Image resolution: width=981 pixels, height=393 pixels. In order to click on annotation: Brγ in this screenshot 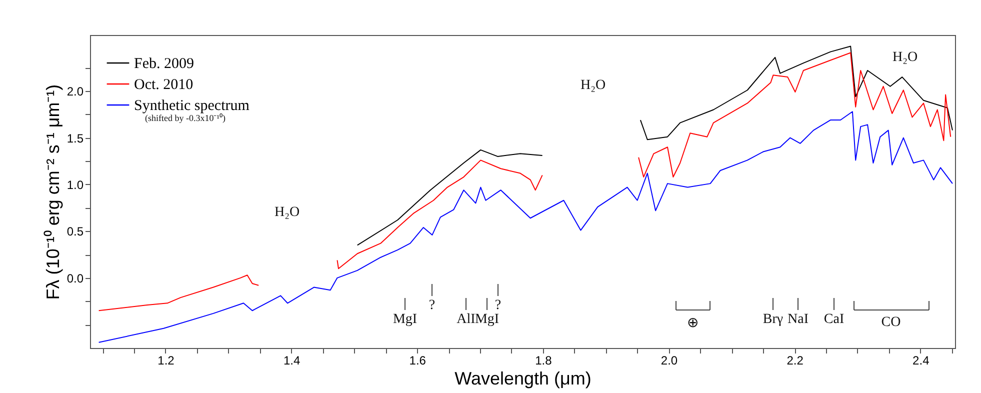, I will do `click(773, 319)`.